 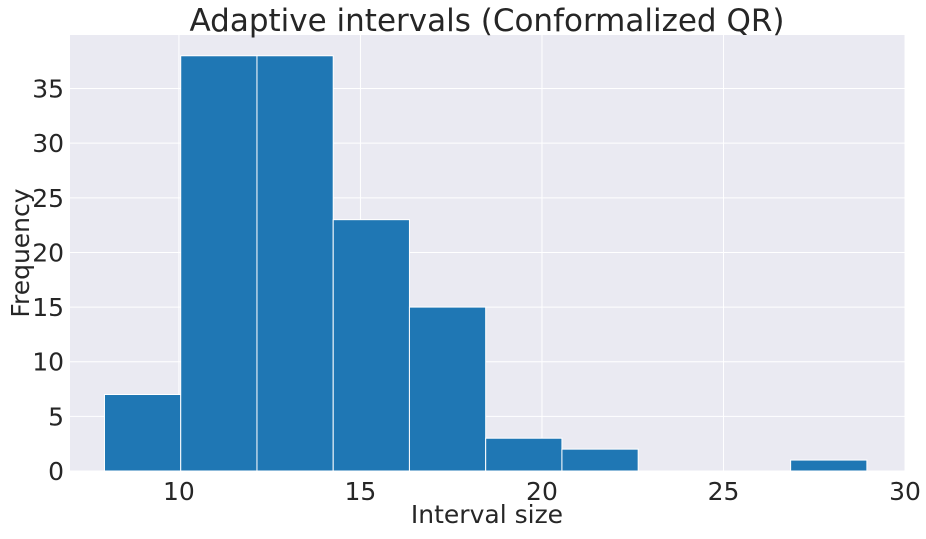 I want to click on y-tick-label: 15, so click(x=48, y=307).